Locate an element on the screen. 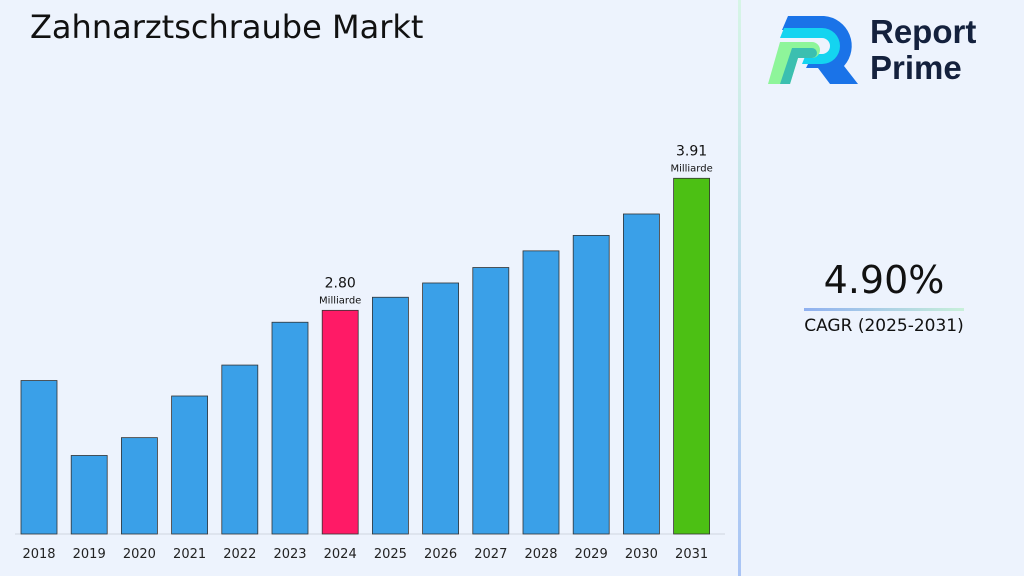 This screenshot has height=576, width=1024. x-tick-label: 2021 is located at coordinates (189, 554).